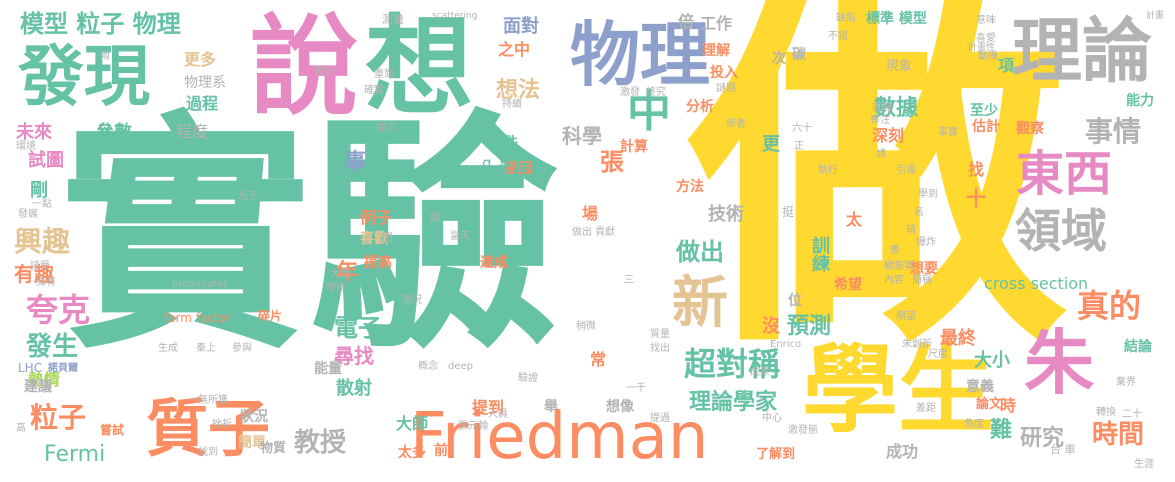 Image resolution: width=1175 pixels, height=482 pixels. Describe the element at coordinates (460, 236) in the screenshot. I see `word-dangtian: 當天` at that location.